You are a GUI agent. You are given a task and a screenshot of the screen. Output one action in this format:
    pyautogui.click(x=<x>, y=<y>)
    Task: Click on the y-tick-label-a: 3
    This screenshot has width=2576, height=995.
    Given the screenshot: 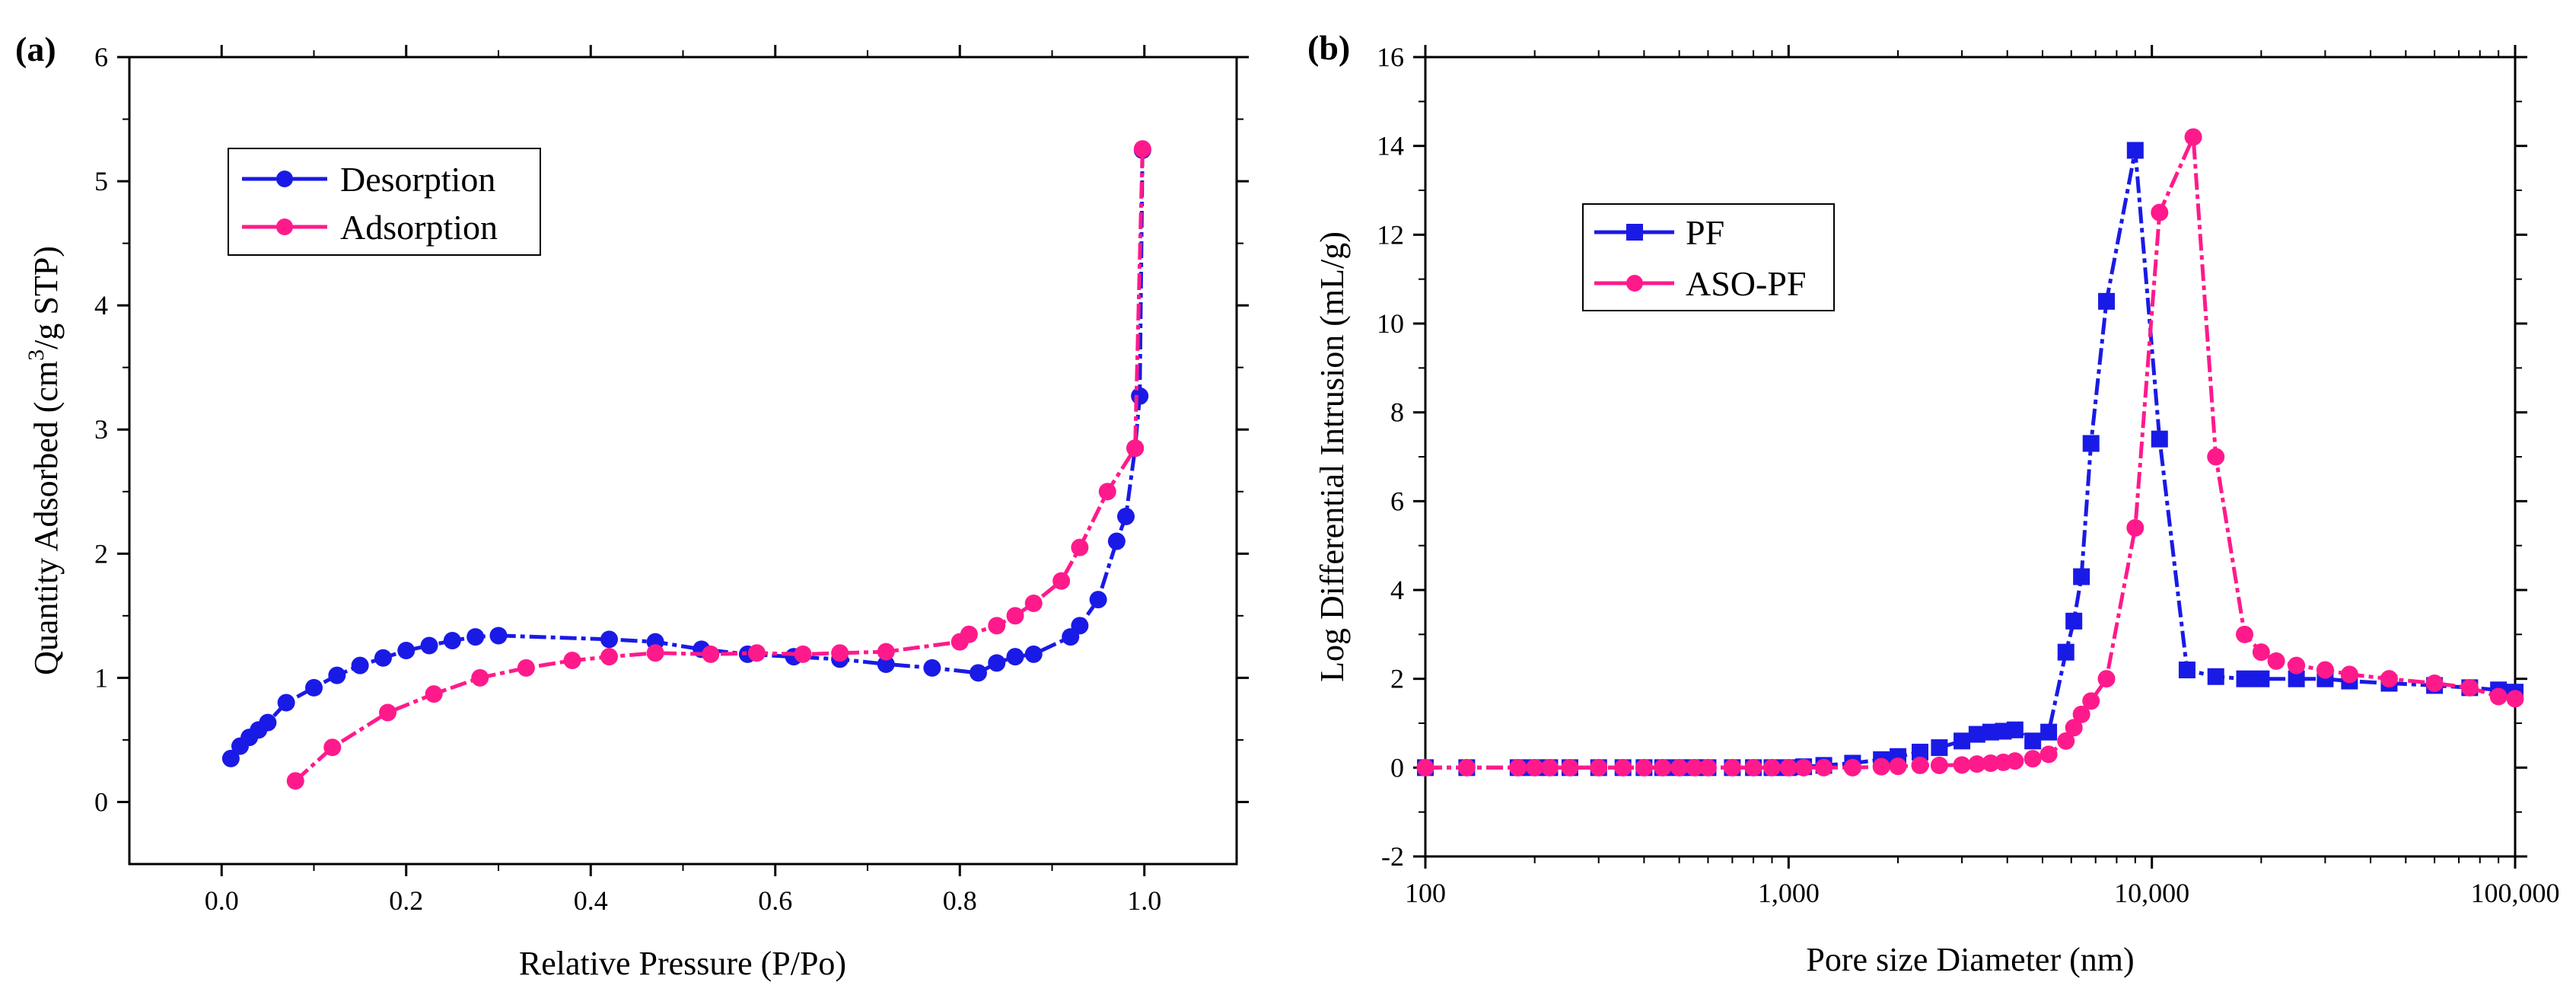 What is the action you would take?
    pyautogui.click(x=101, y=430)
    